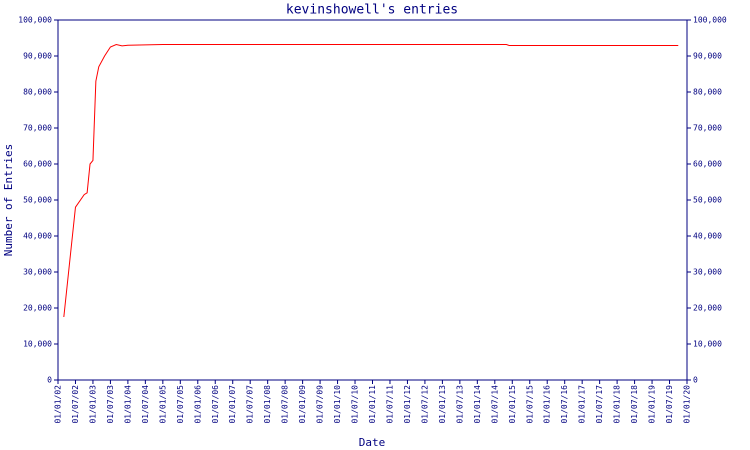 This screenshot has width=750, height=450. I want to click on x-tick-label: 01/01/04, so click(127, 404).